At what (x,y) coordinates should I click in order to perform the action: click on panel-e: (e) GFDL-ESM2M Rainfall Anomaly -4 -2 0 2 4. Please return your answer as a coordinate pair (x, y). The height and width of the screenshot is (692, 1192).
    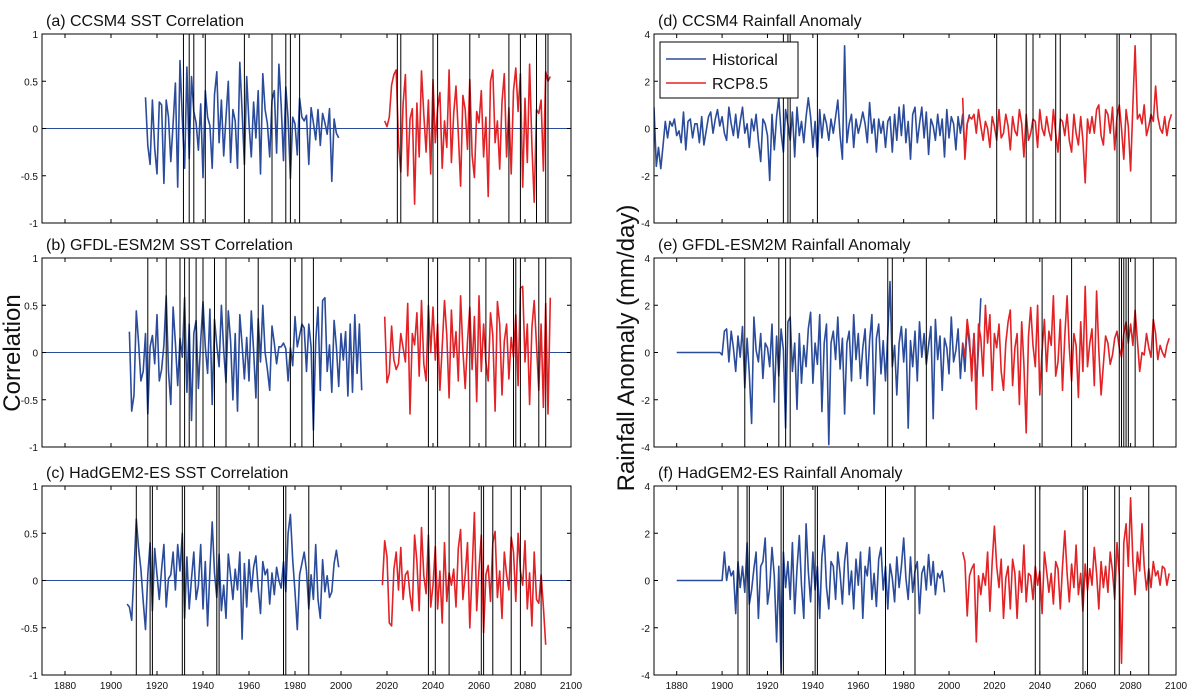
    Looking at the image, I should click on (909, 345).